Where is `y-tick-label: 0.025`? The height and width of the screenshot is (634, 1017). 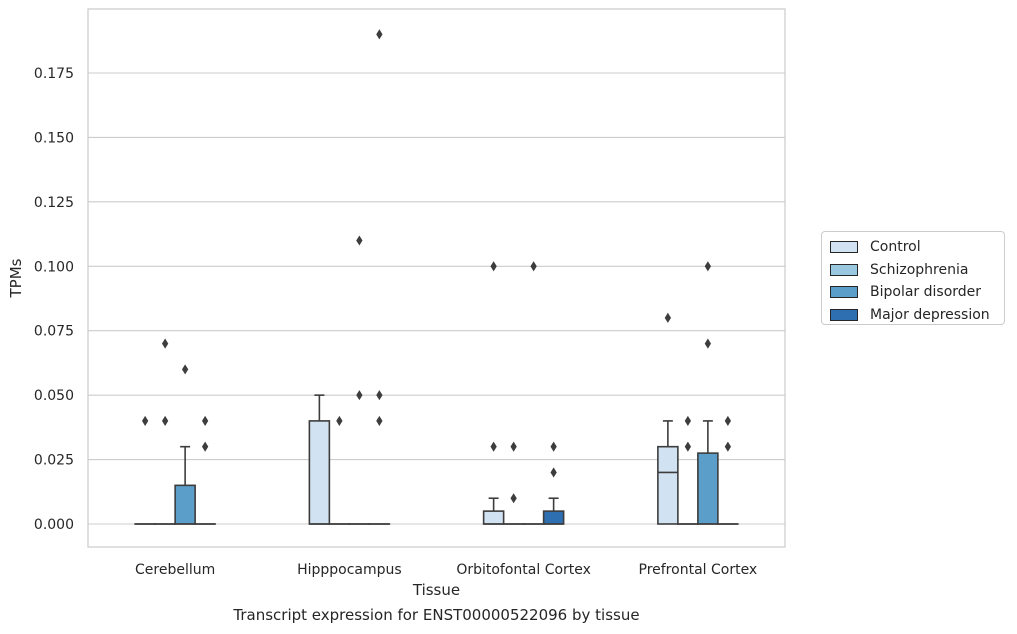 y-tick-label: 0.025 is located at coordinates (54, 461).